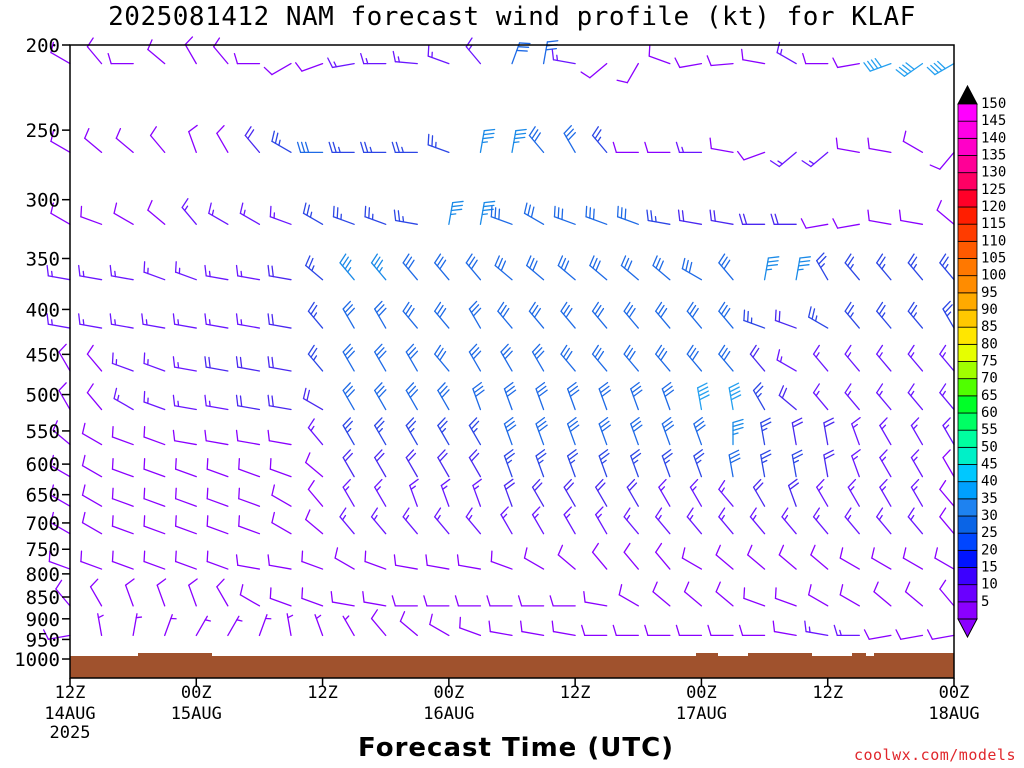 Image resolution: width=1024 pixels, height=768 pixels. I want to click on y-tick-label: 250, so click(43, 131).